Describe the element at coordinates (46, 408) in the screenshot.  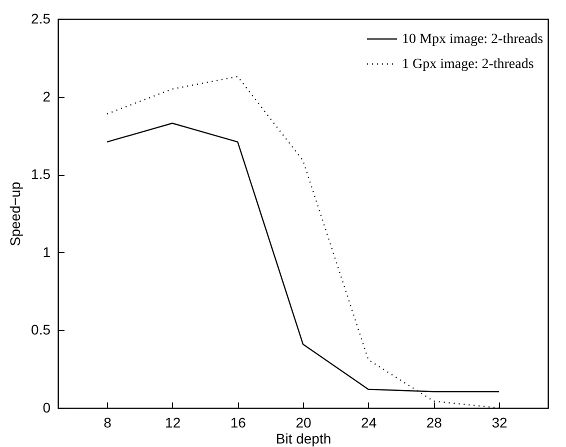
I see `y-tick-label: 0` at that location.